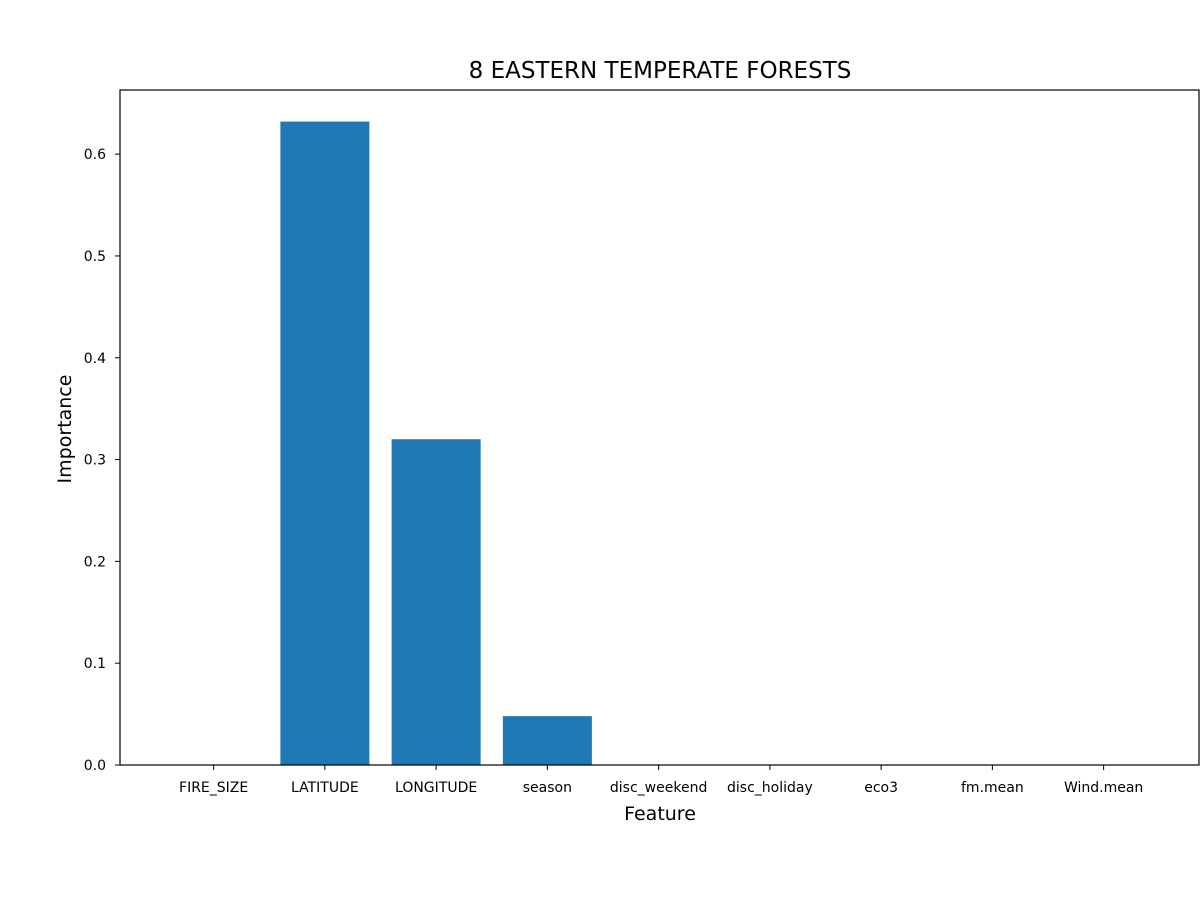  Describe the element at coordinates (95, 257) in the screenshot. I see `y-tick-label: 0.5` at that location.